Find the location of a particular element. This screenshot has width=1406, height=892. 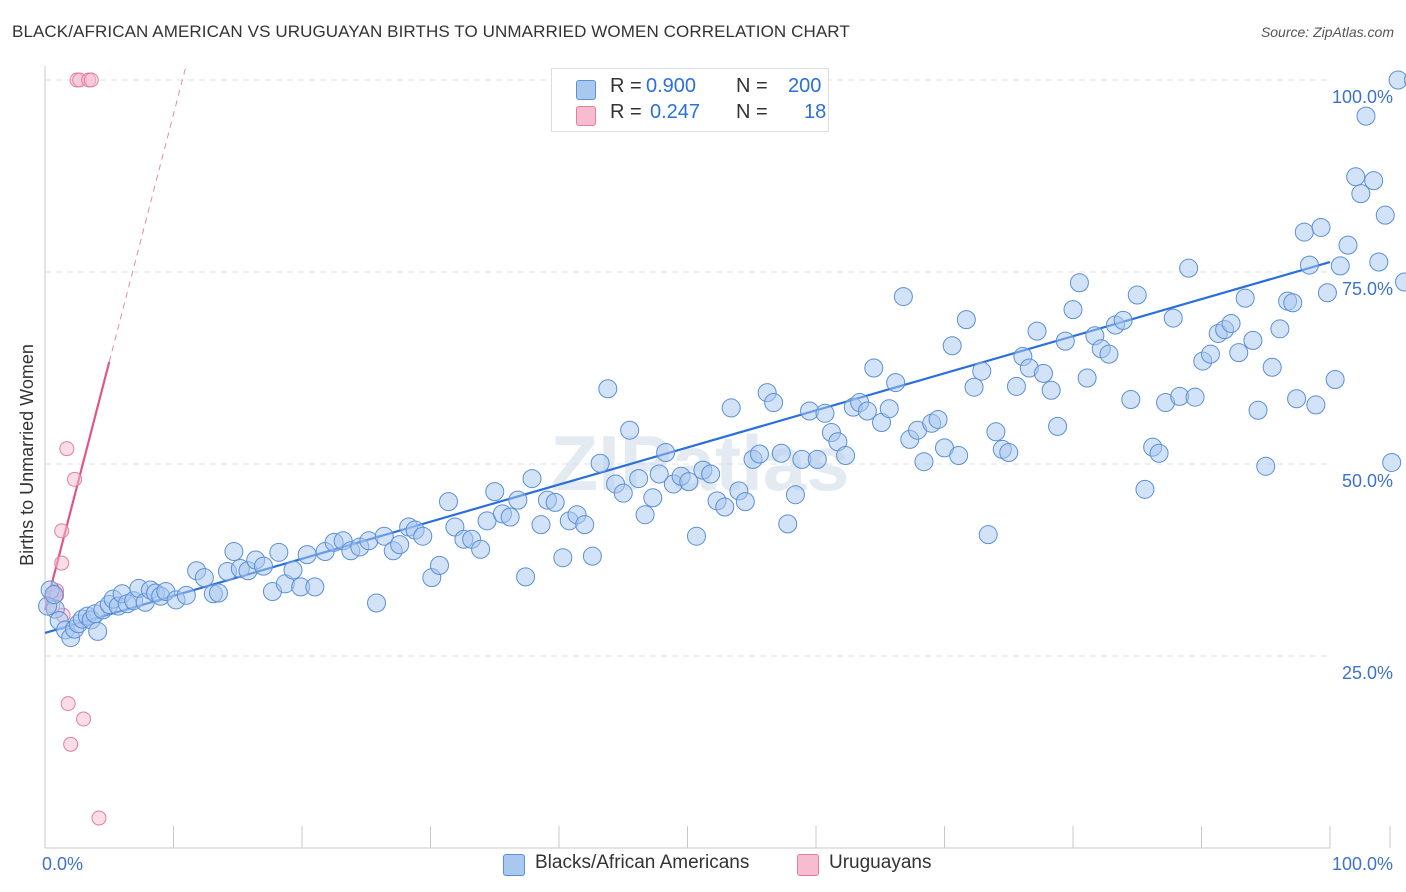

r-value: 0.900 is located at coordinates (671, 86).